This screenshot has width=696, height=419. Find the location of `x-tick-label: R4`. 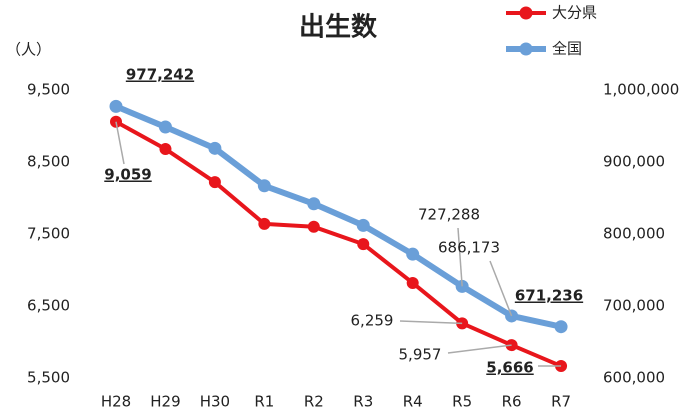

x-tick-label: R4 is located at coordinates (413, 402).